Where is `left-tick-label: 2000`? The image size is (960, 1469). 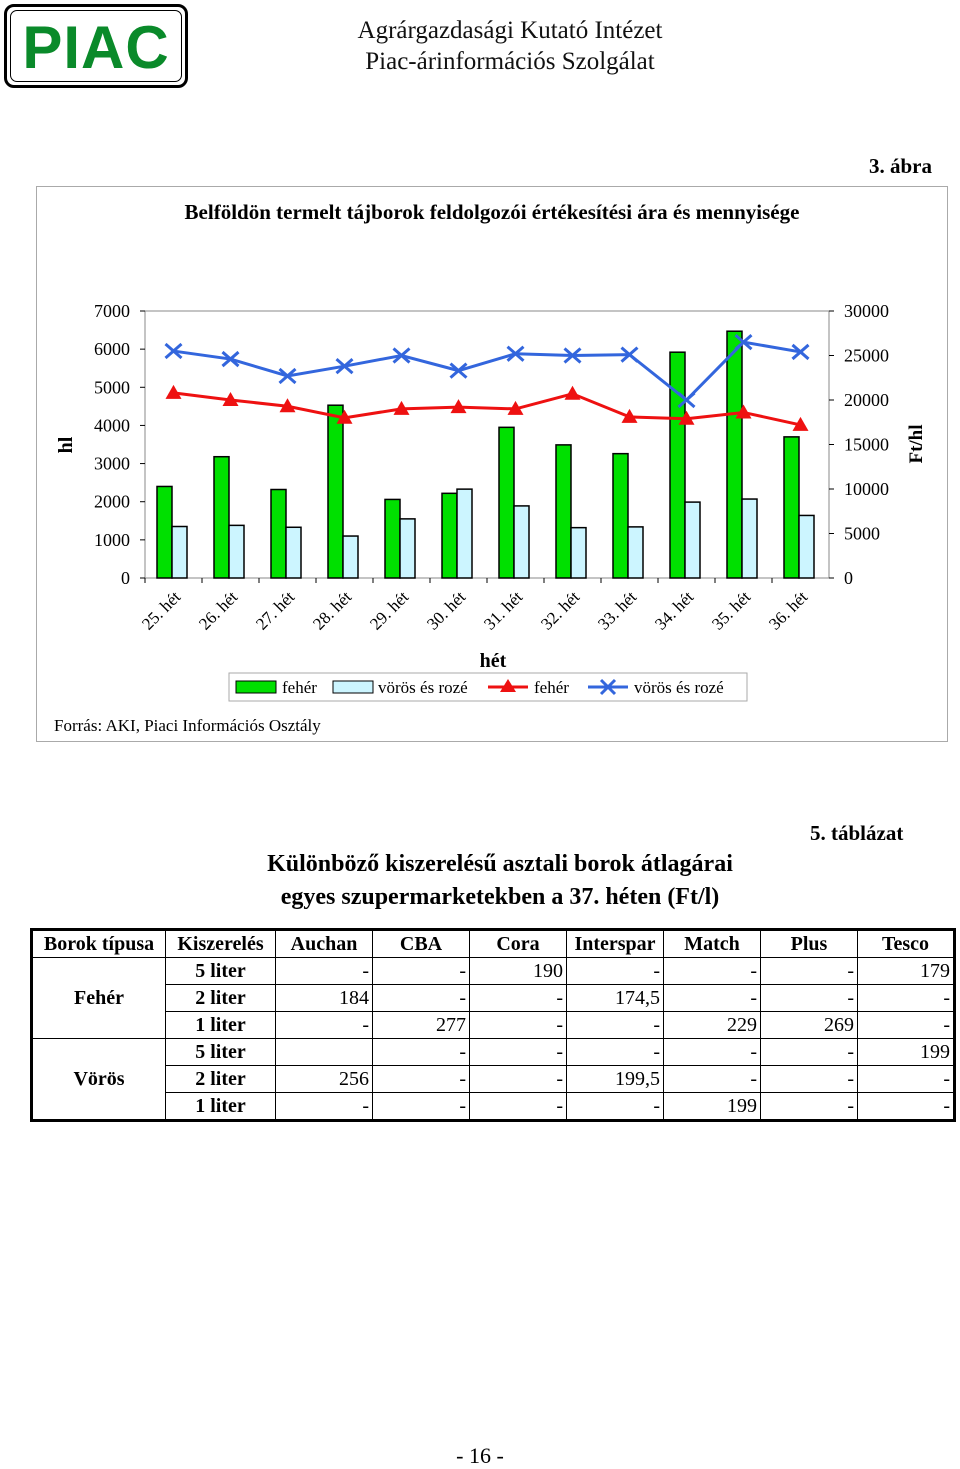
left-tick-label: 2000 is located at coordinates (112, 502).